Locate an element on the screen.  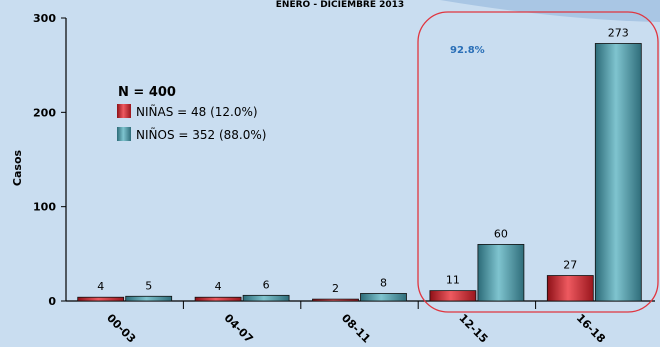
y-tick-label: 0 is located at coordinates (52, 301).